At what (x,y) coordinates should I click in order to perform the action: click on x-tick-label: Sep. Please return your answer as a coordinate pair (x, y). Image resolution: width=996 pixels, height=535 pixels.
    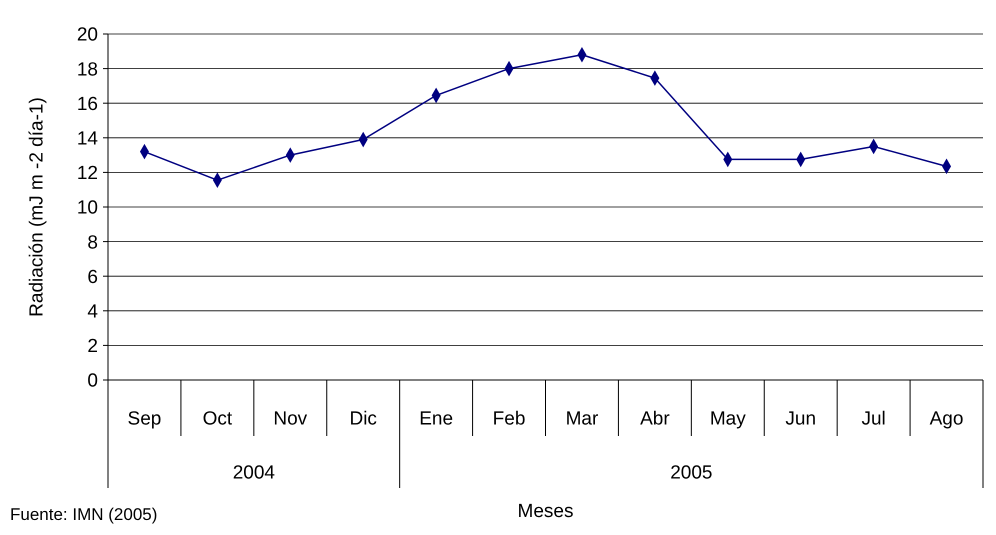
    Looking at the image, I should click on (145, 419).